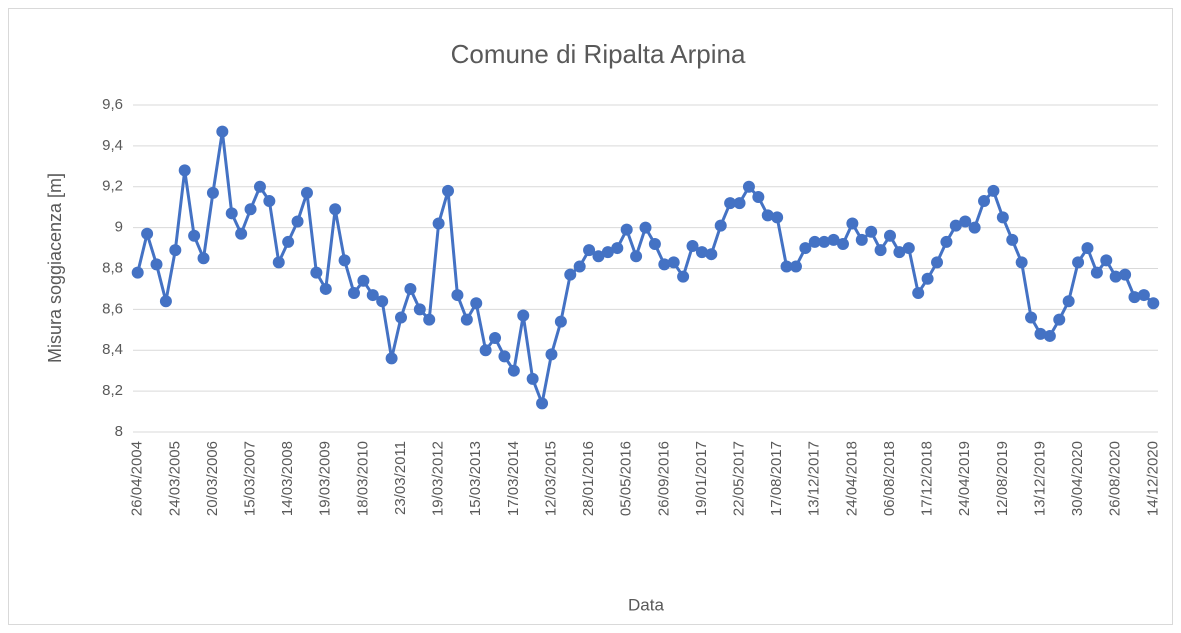  What do you see at coordinates (1039, 478) in the screenshot?
I see `x-tick-label: 13/12/2019` at bounding box center [1039, 478].